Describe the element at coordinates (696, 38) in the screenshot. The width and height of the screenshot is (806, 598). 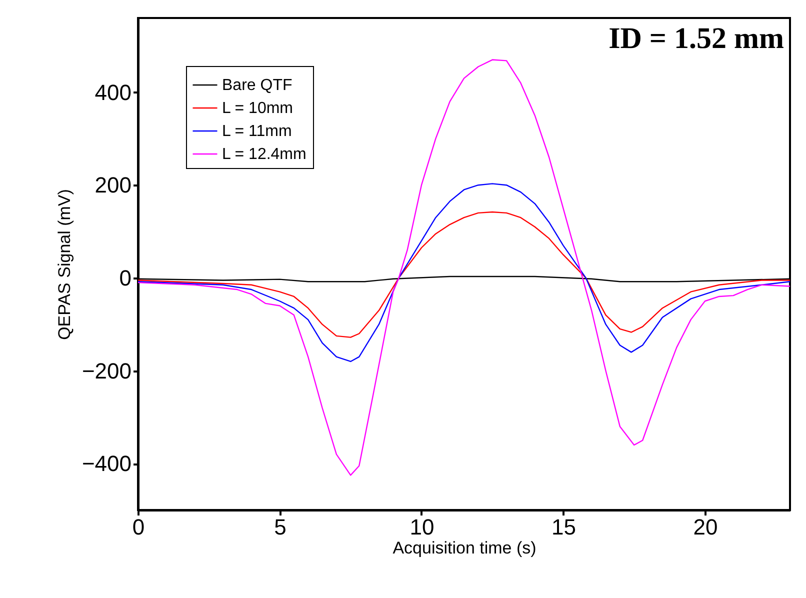
I see `annotation: ID = 1.52 mm` at that location.